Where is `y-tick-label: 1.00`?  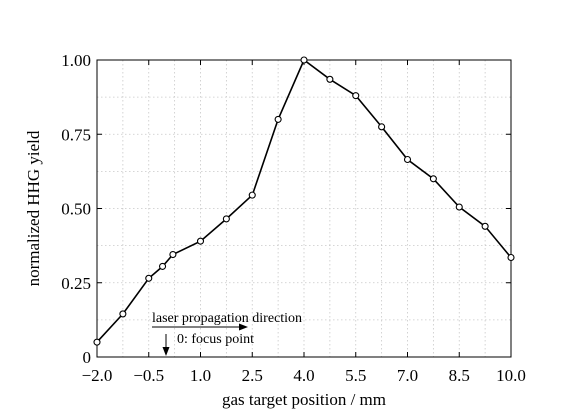
y-tick-label: 1.00 is located at coordinates (76, 60).